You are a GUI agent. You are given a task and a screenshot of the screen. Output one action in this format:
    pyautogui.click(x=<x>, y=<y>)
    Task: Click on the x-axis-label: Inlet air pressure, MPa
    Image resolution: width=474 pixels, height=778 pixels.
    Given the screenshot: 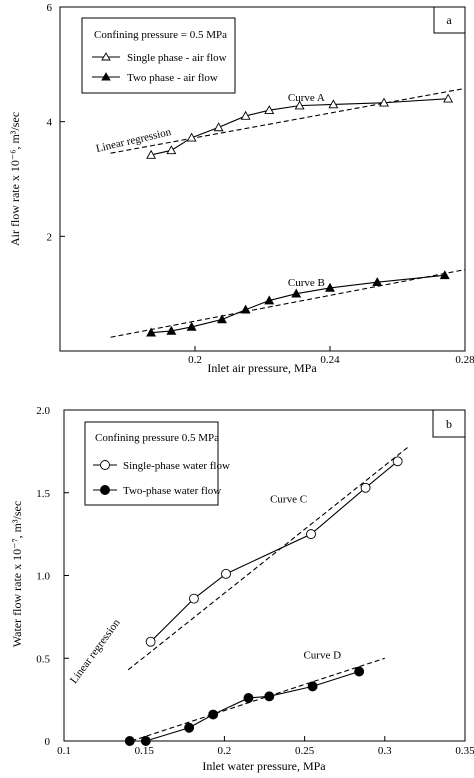 What is the action you would take?
    pyautogui.click(x=262, y=368)
    